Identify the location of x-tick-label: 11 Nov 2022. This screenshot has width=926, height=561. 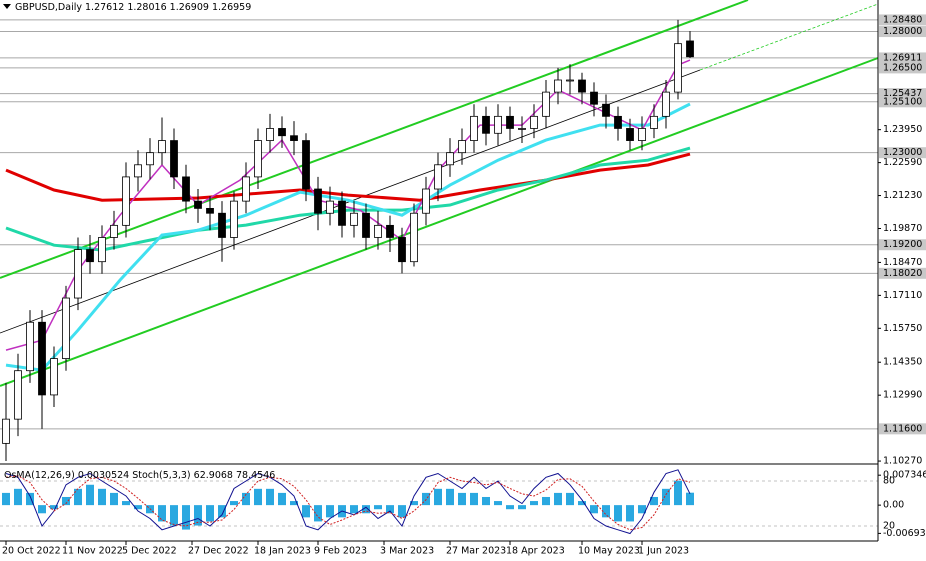
(92, 551).